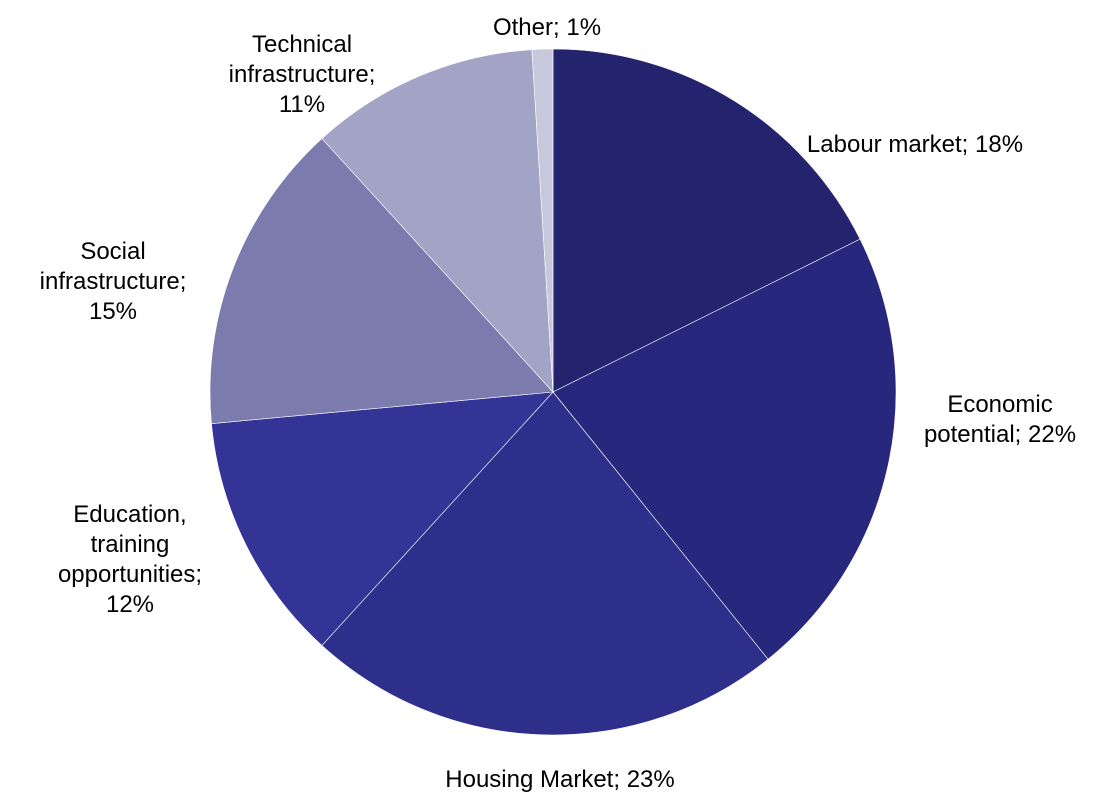  I want to click on slice-label: Economic potential; 22%, so click(1000, 420).